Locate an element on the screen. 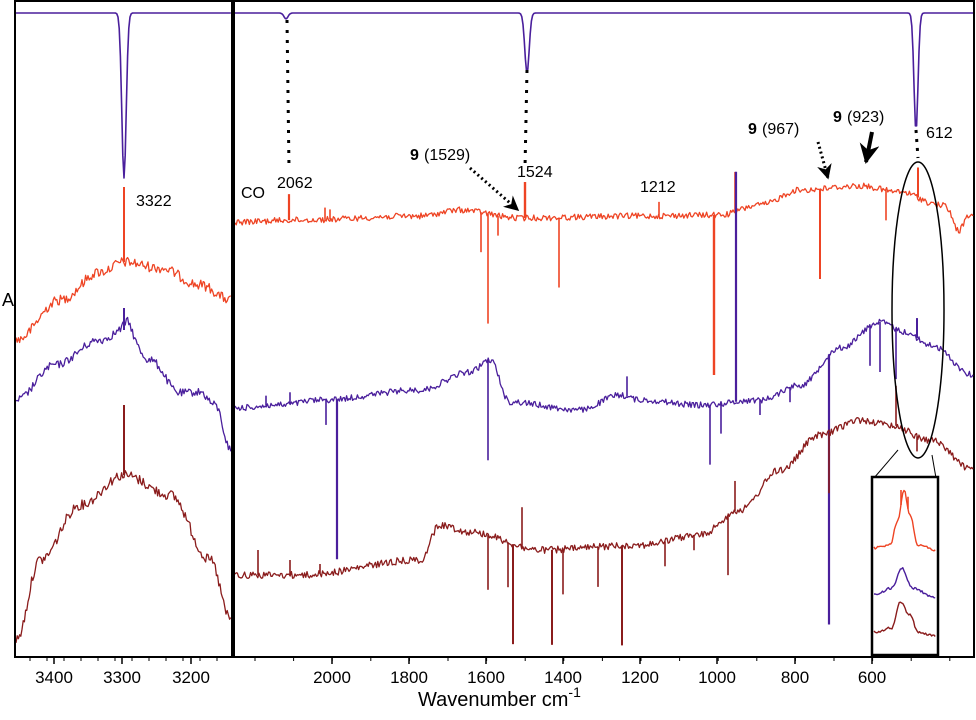 The image size is (976, 720). guide-2062 is located at coordinates (288, 94).